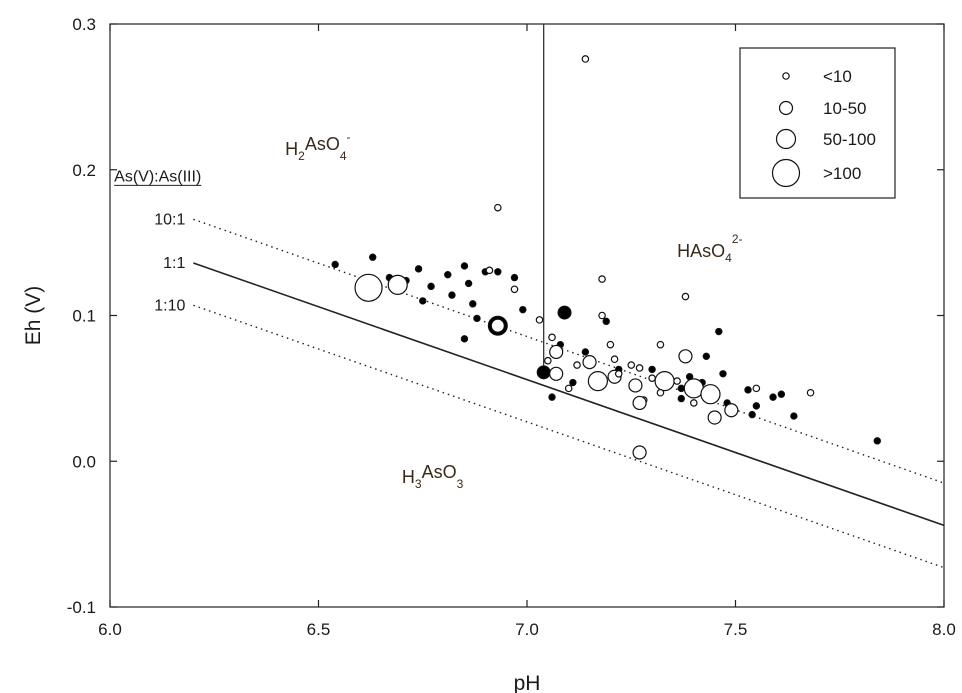 The width and height of the screenshot is (962, 693). What do you see at coordinates (84, 461) in the screenshot?
I see `y-tick-label: 0.0` at bounding box center [84, 461].